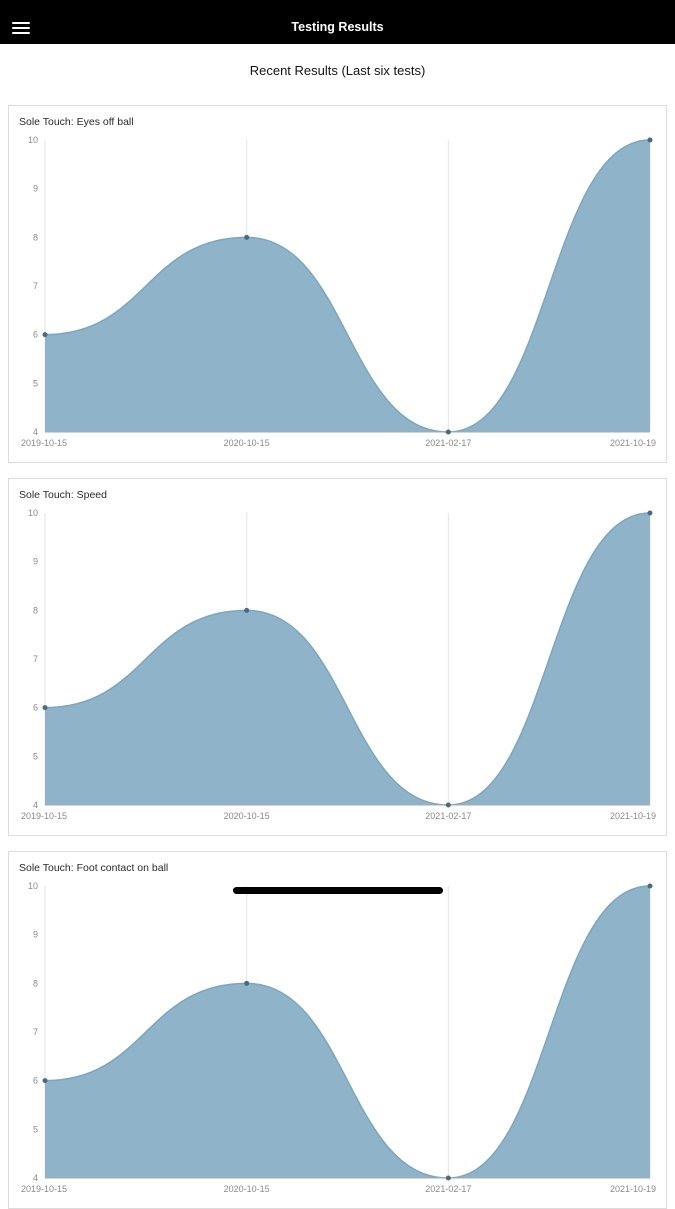 The height and width of the screenshot is (1209, 675). I want to click on hamburger-menu-icon, so click(21, 28).